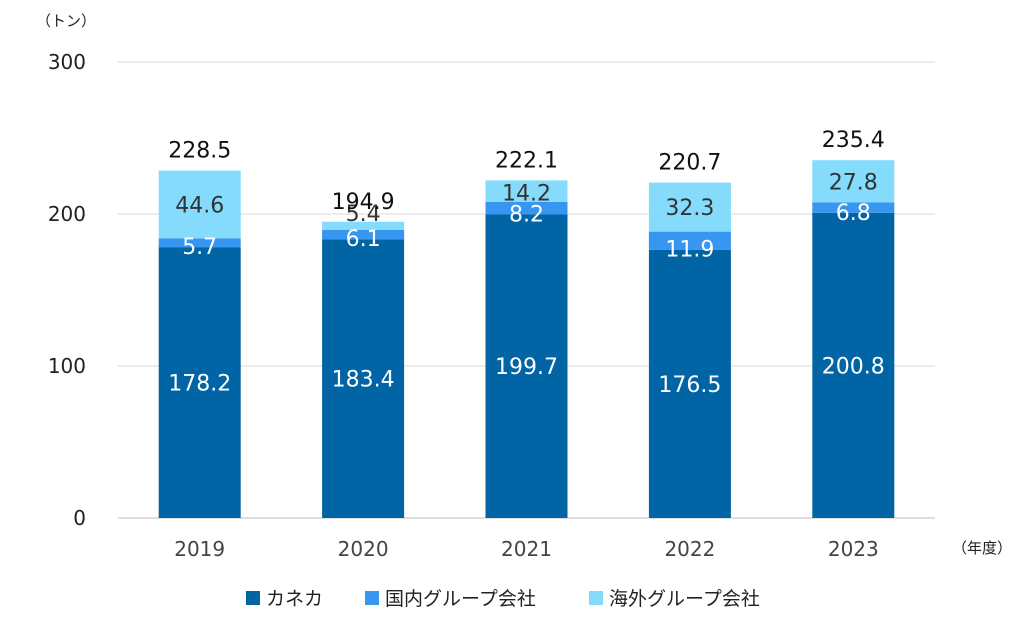 The image size is (1032, 636). I want to click on segment-value-label: 8.2, so click(526, 214).